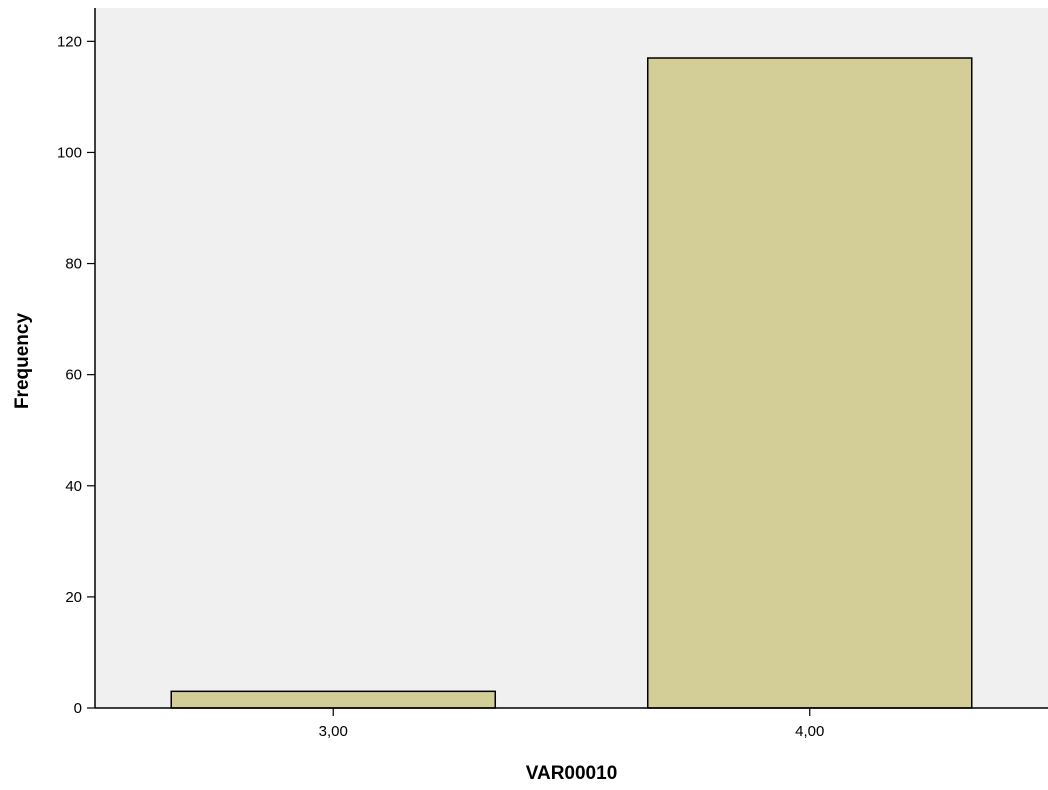 The image size is (1048, 790). I want to click on y-tick-label: 120, so click(69, 41).